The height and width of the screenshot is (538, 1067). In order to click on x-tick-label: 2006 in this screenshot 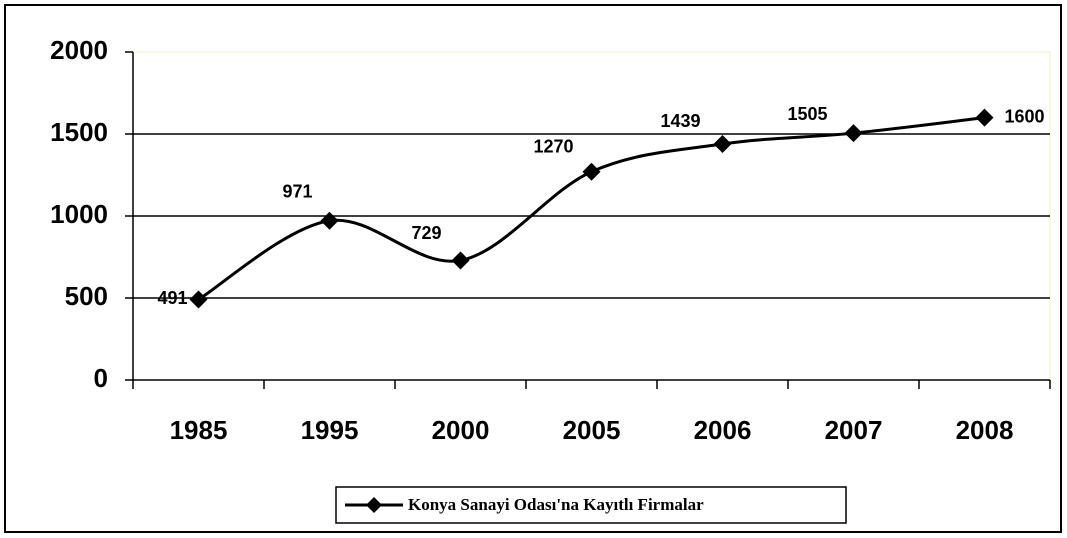, I will do `click(723, 430)`.